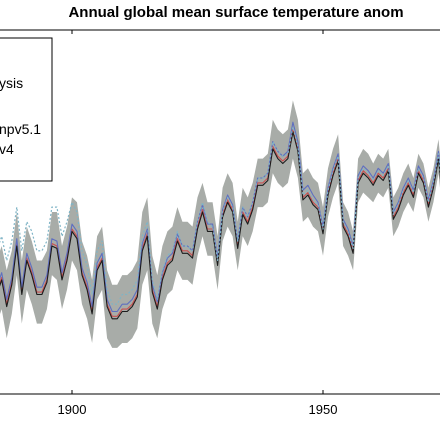 The width and height of the screenshot is (440, 440). I want to click on legend-entry-2: npv5.1, so click(20, 129).